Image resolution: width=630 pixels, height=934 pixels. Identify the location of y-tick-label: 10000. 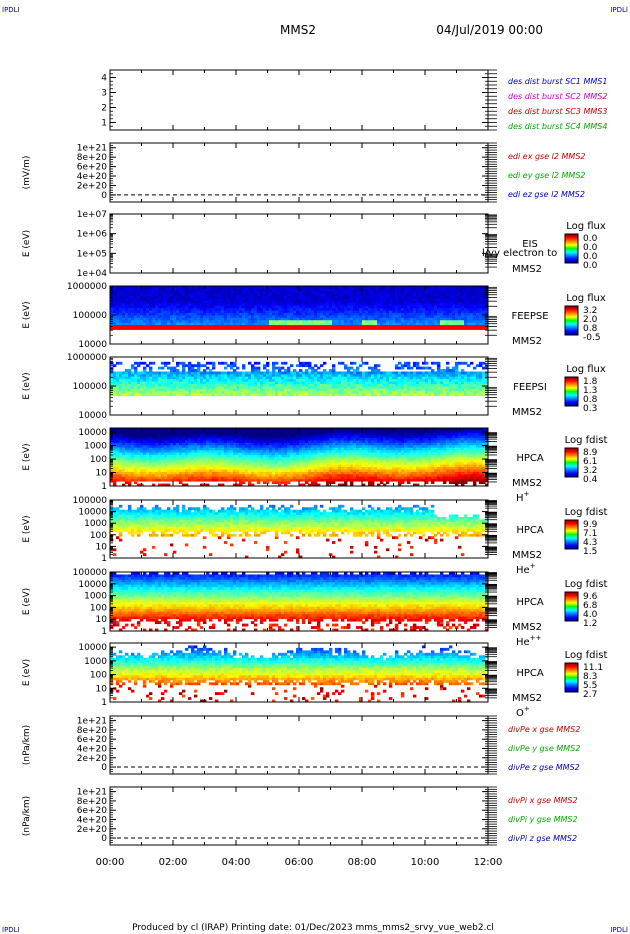
(92, 416).